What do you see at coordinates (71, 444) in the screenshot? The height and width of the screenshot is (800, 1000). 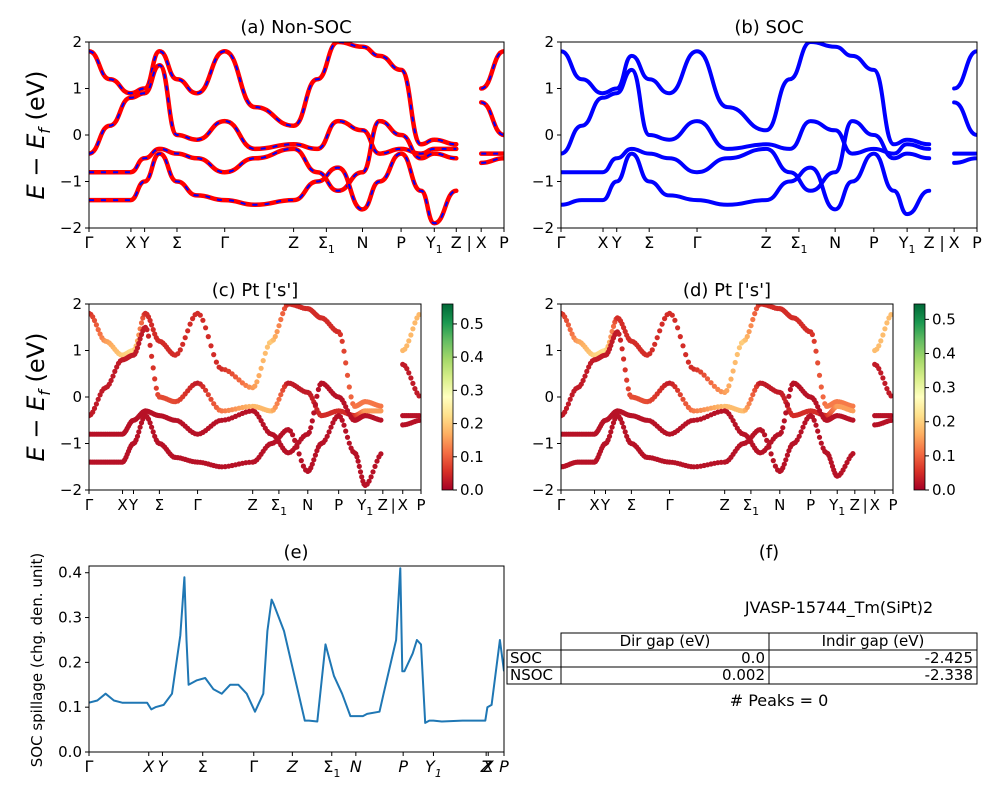 I see `panel-c-ytick-label: −1` at bounding box center [71, 444].